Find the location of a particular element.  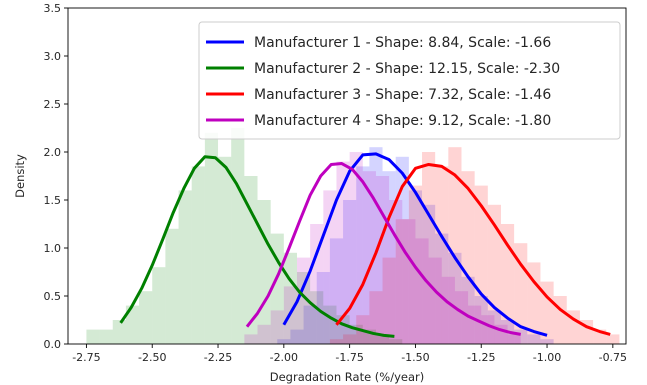

y-tick-label: 1.0 is located at coordinates (53, 248).